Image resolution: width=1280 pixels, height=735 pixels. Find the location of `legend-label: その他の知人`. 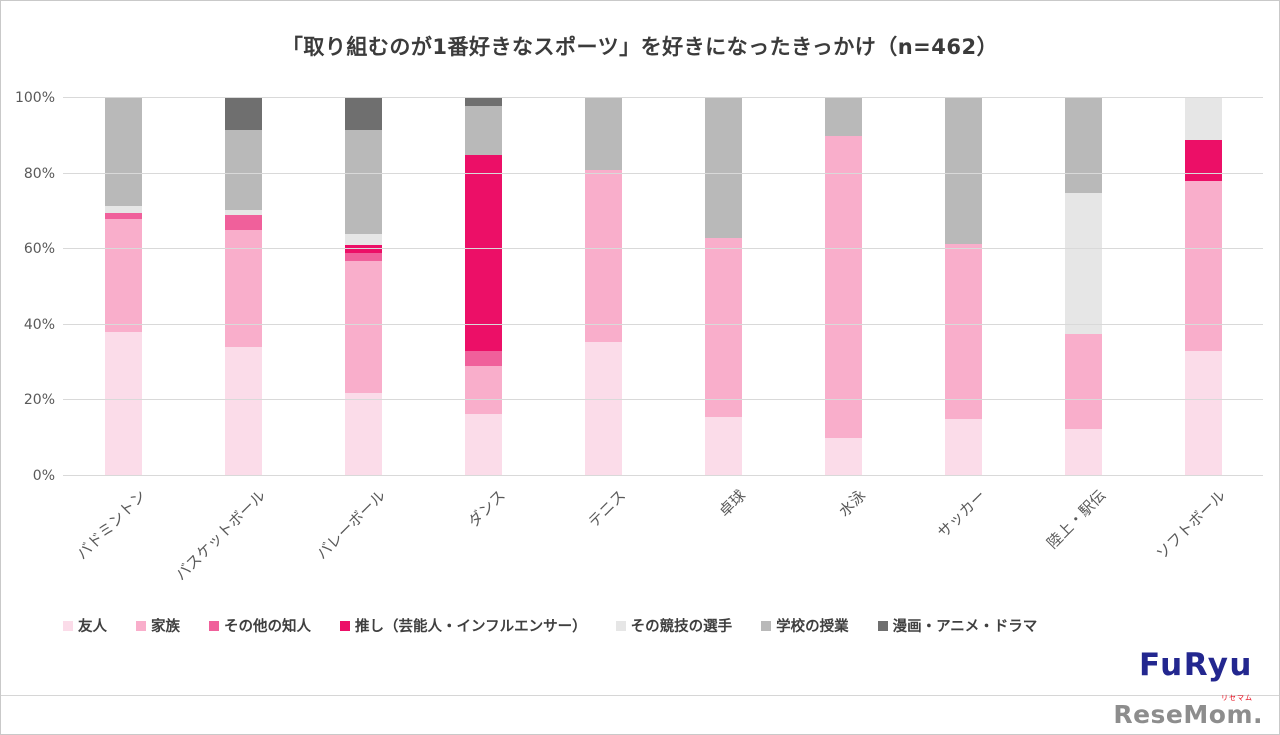

legend-label: その他の知人 is located at coordinates (267, 627).